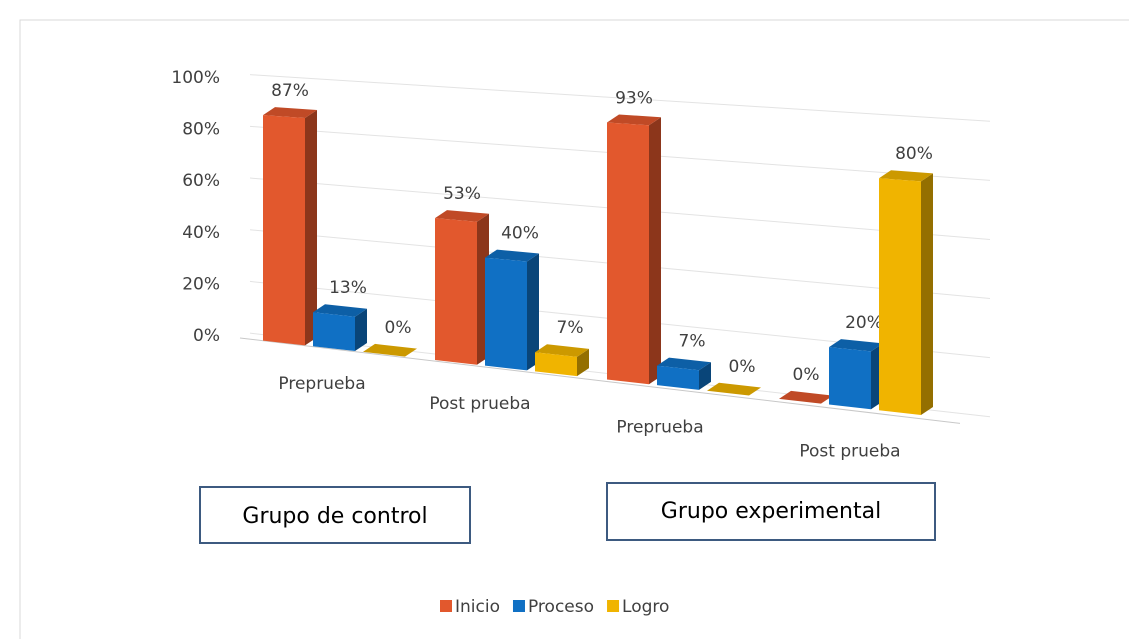 Image resolution: width=1129 pixels, height=639 pixels. Describe the element at coordinates (634, 98) in the screenshot. I see `data-label: 93%` at that location.